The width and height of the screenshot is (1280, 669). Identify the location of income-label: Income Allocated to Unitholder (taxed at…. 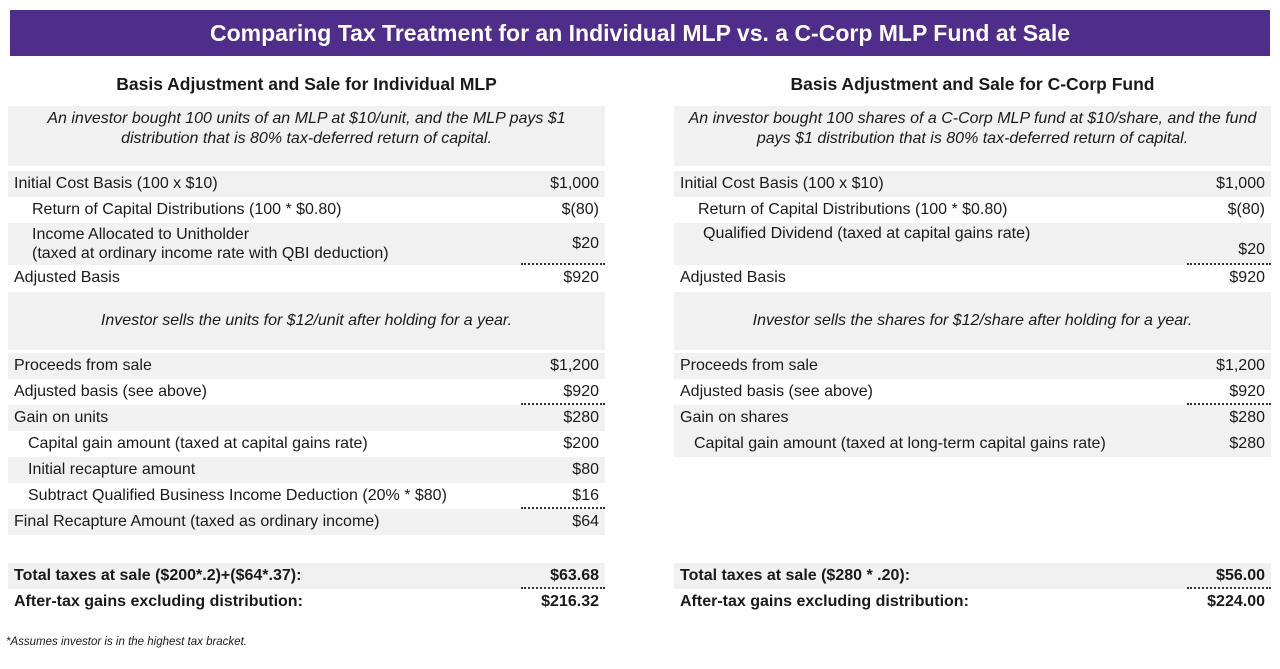
(210, 244).